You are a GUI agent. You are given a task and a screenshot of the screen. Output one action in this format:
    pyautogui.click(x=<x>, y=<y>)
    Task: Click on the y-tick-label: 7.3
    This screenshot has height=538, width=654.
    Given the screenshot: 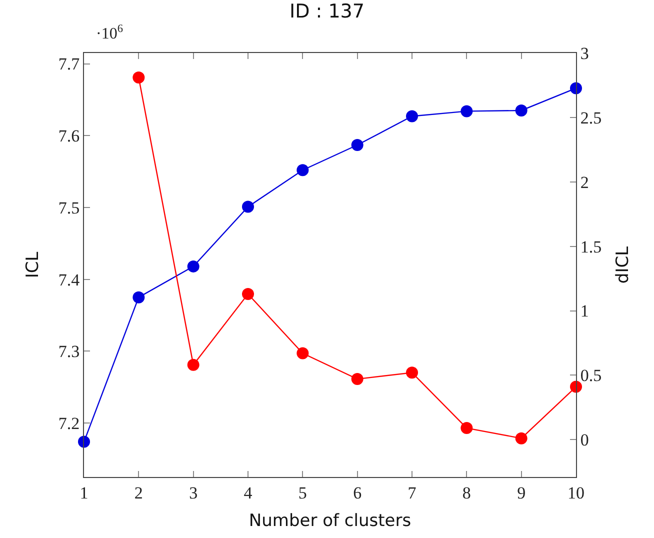 What is the action you would take?
    pyautogui.click(x=69, y=352)
    